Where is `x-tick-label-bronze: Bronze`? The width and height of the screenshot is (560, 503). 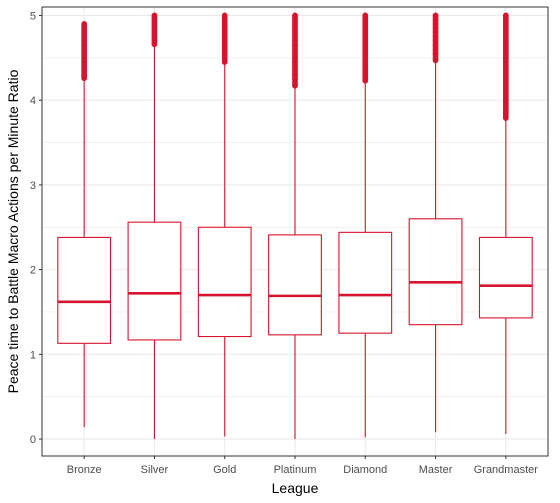 x-tick-label-bronze: Bronze is located at coordinates (84, 470).